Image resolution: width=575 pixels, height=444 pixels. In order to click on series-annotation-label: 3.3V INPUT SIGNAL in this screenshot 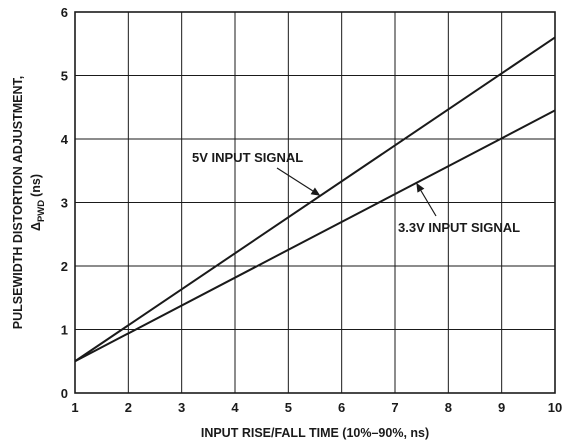, I will do `click(459, 227)`.